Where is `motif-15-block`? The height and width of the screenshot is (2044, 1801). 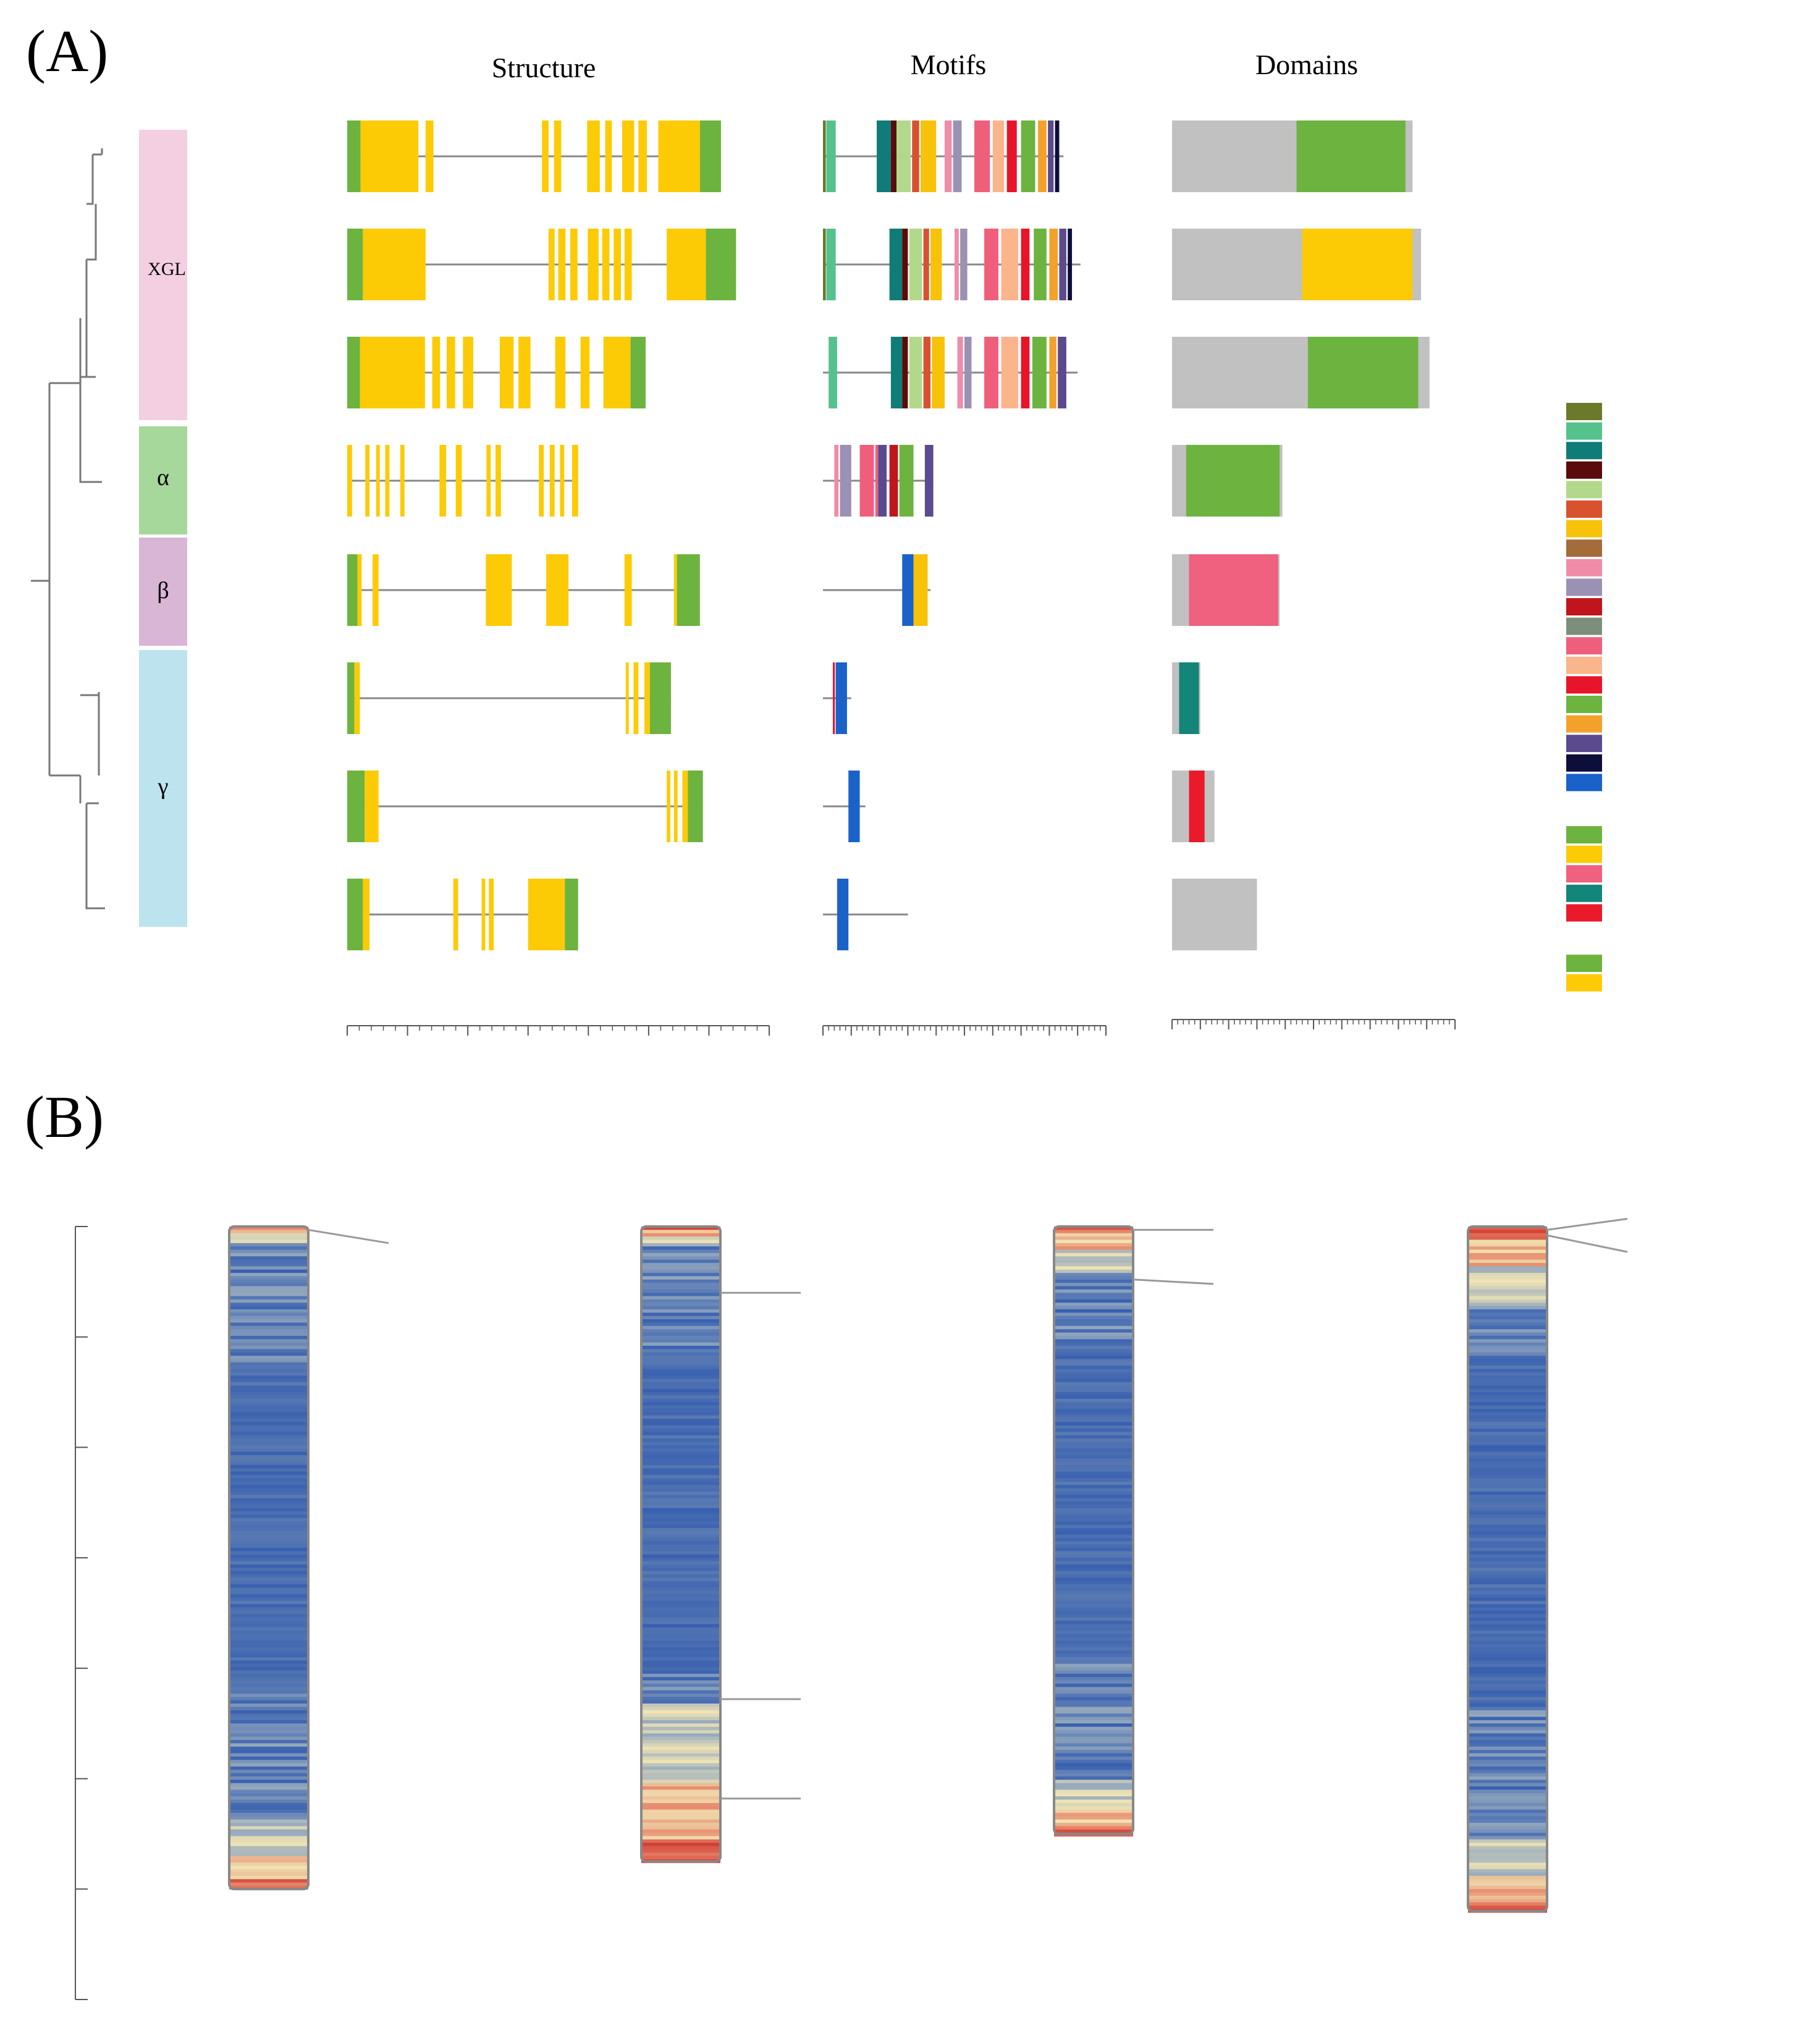 motif-15-block is located at coordinates (843, 914).